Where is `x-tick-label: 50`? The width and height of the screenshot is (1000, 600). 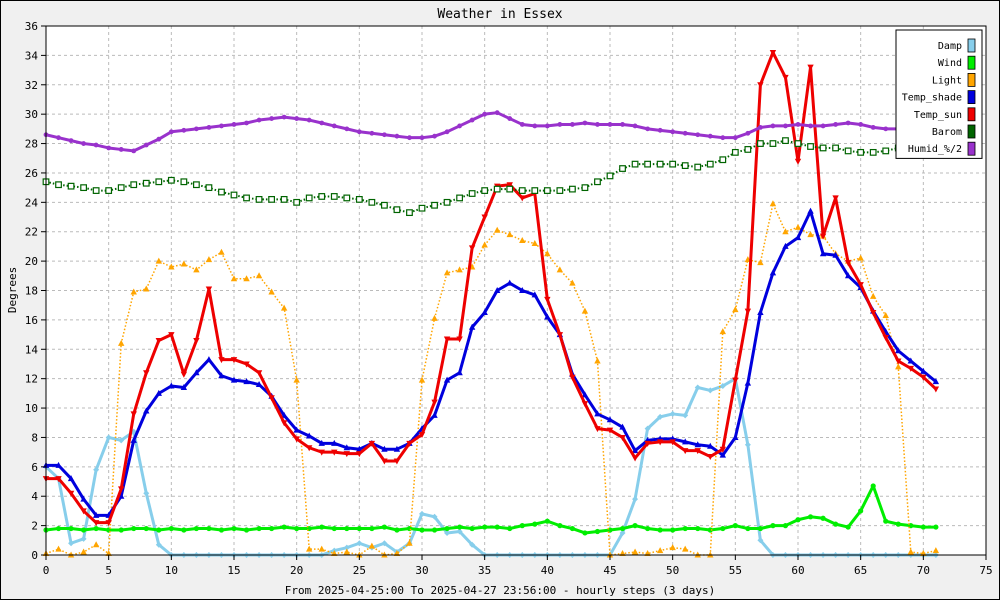
x-tick-label: 50 is located at coordinates (672, 570).